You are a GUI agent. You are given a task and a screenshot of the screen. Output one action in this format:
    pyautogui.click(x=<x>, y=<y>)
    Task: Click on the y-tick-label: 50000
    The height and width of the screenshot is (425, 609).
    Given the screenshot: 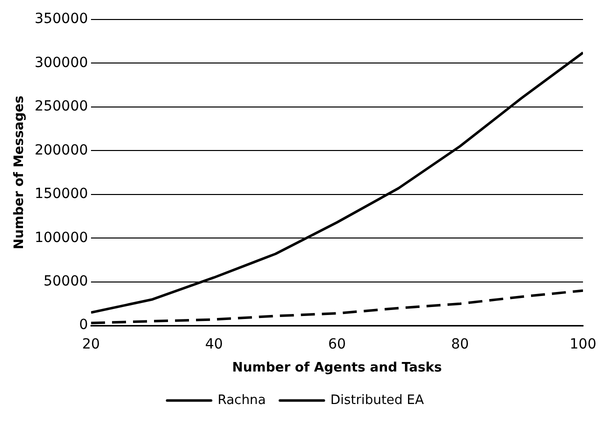 What is the action you would take?
    pyautogui.click(x=65, y=282)
    